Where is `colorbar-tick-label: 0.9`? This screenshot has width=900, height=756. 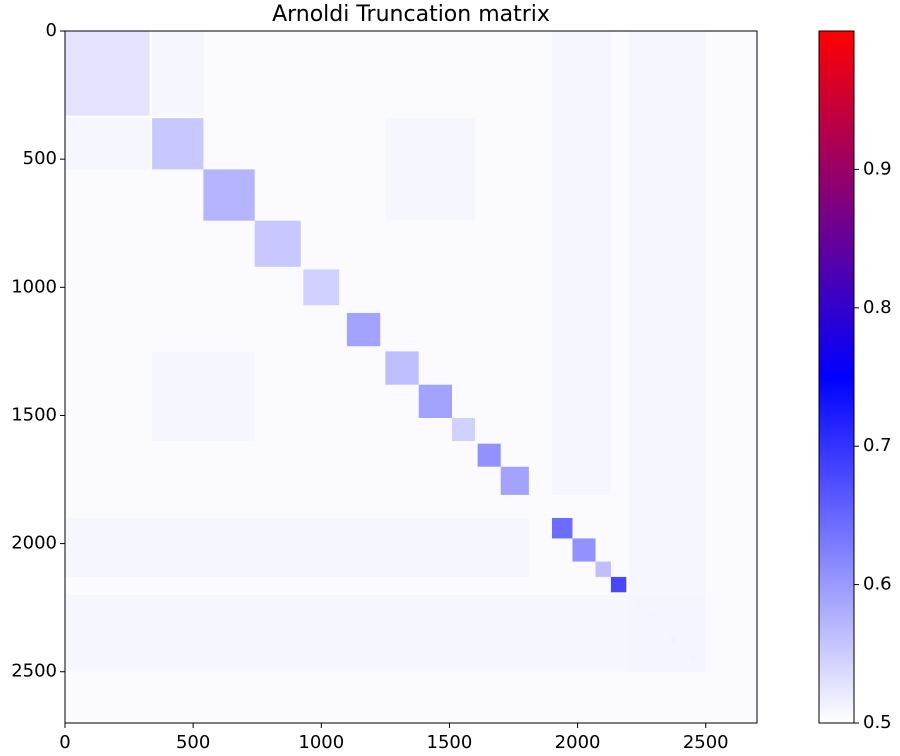
colorbar-tick-label: 0.9 is located at coordinates (877, 168).